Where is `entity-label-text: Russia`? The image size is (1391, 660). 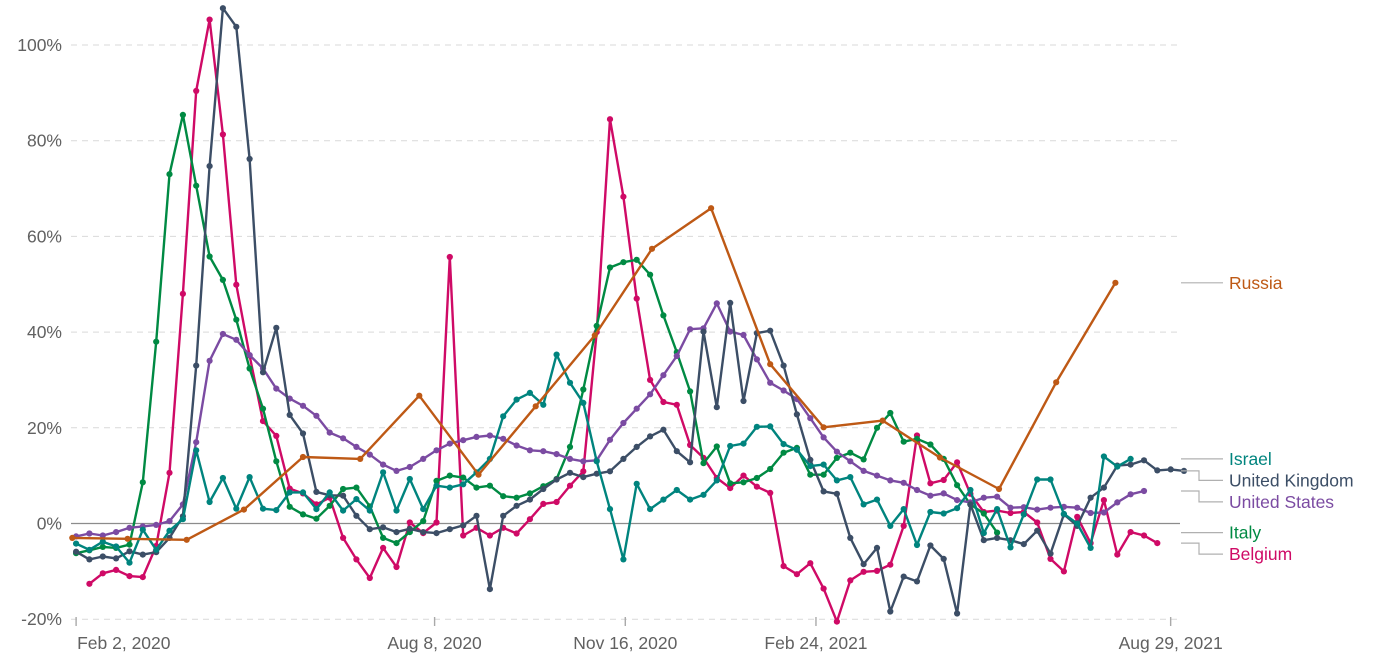 entity-label-text: Russia is located at coordinates (1256, 283).